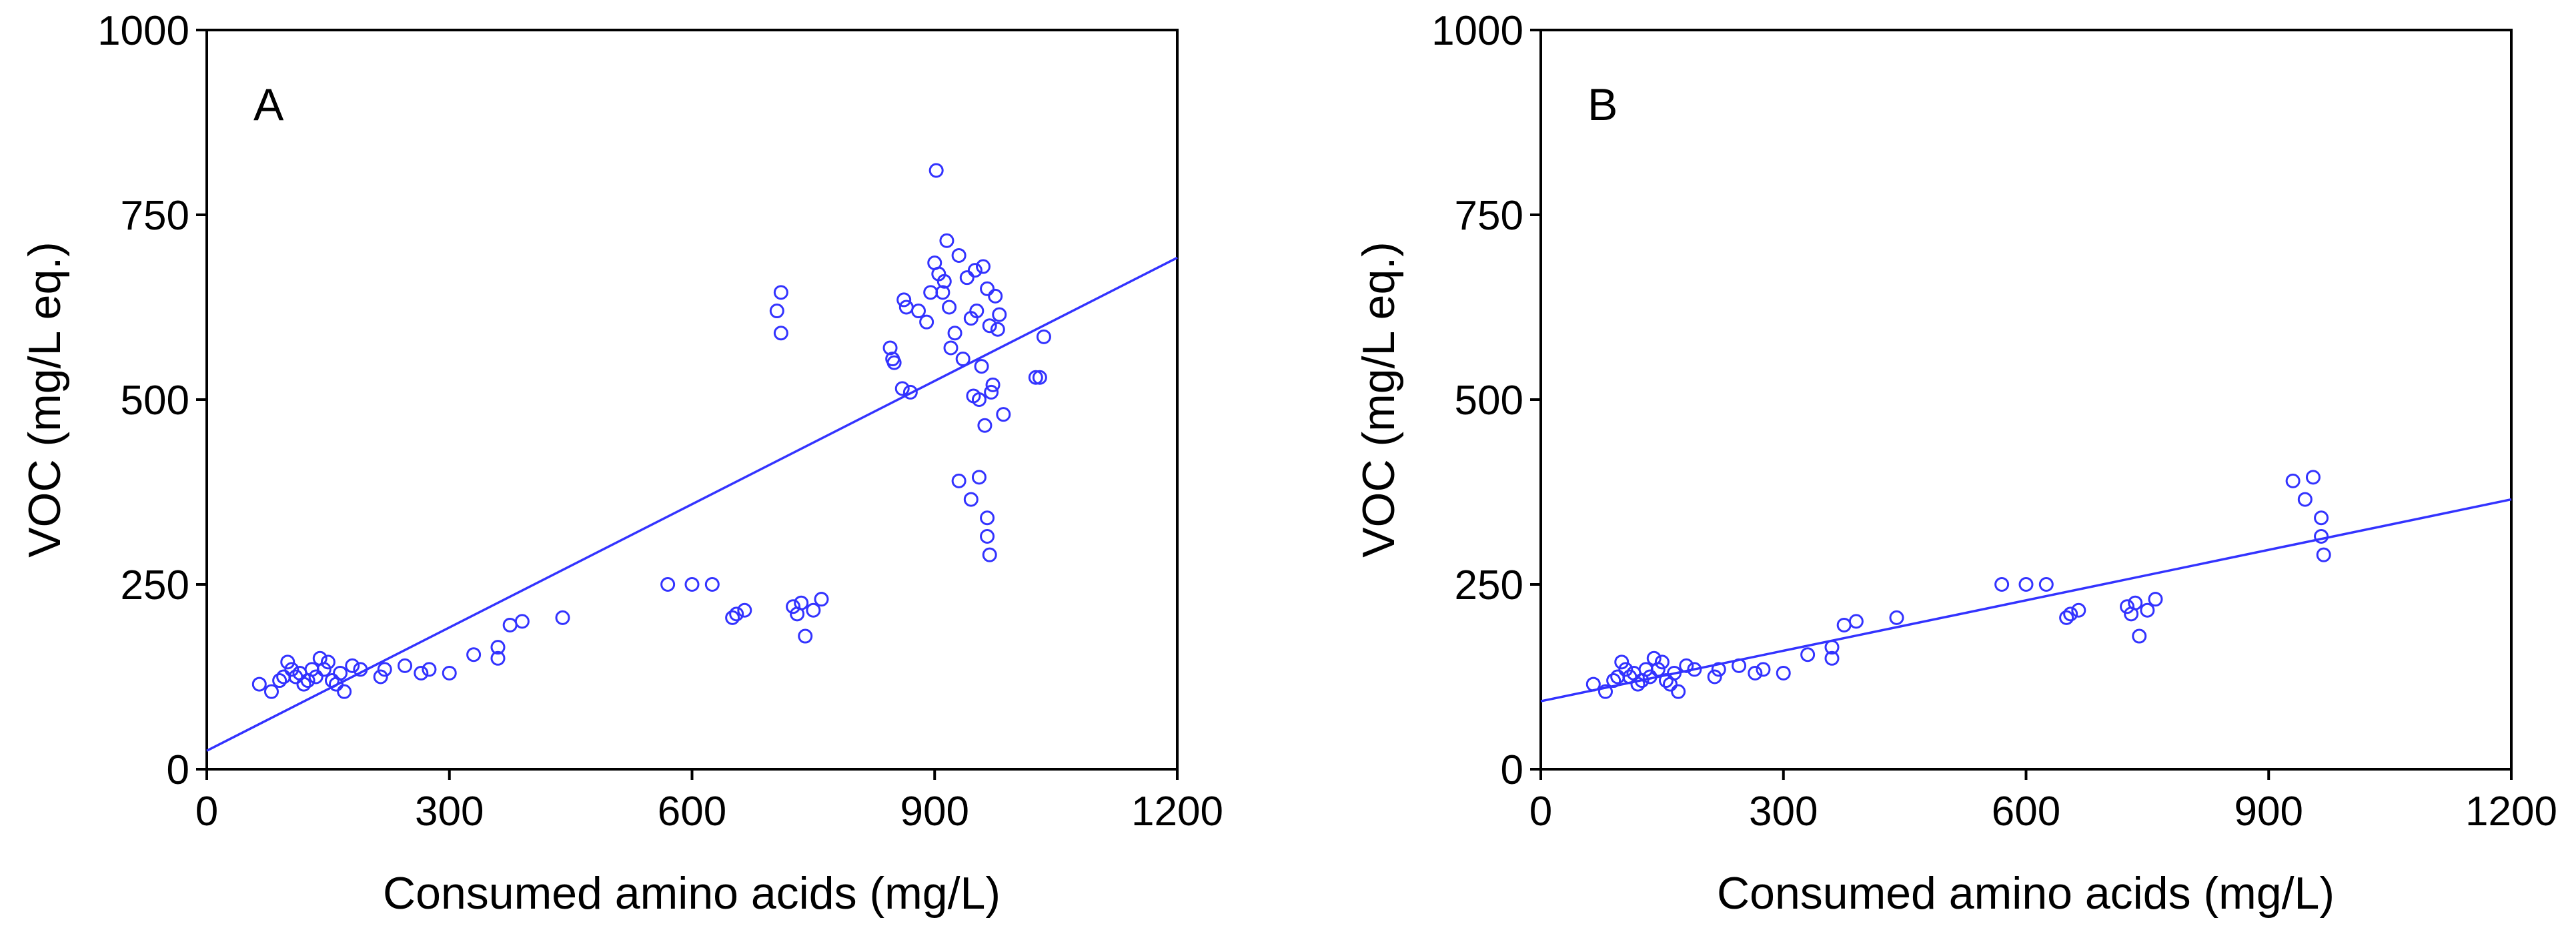 This screenshot has width=2576, height=930. I want to click on y-tick-label: 0, so click(1512, 770).